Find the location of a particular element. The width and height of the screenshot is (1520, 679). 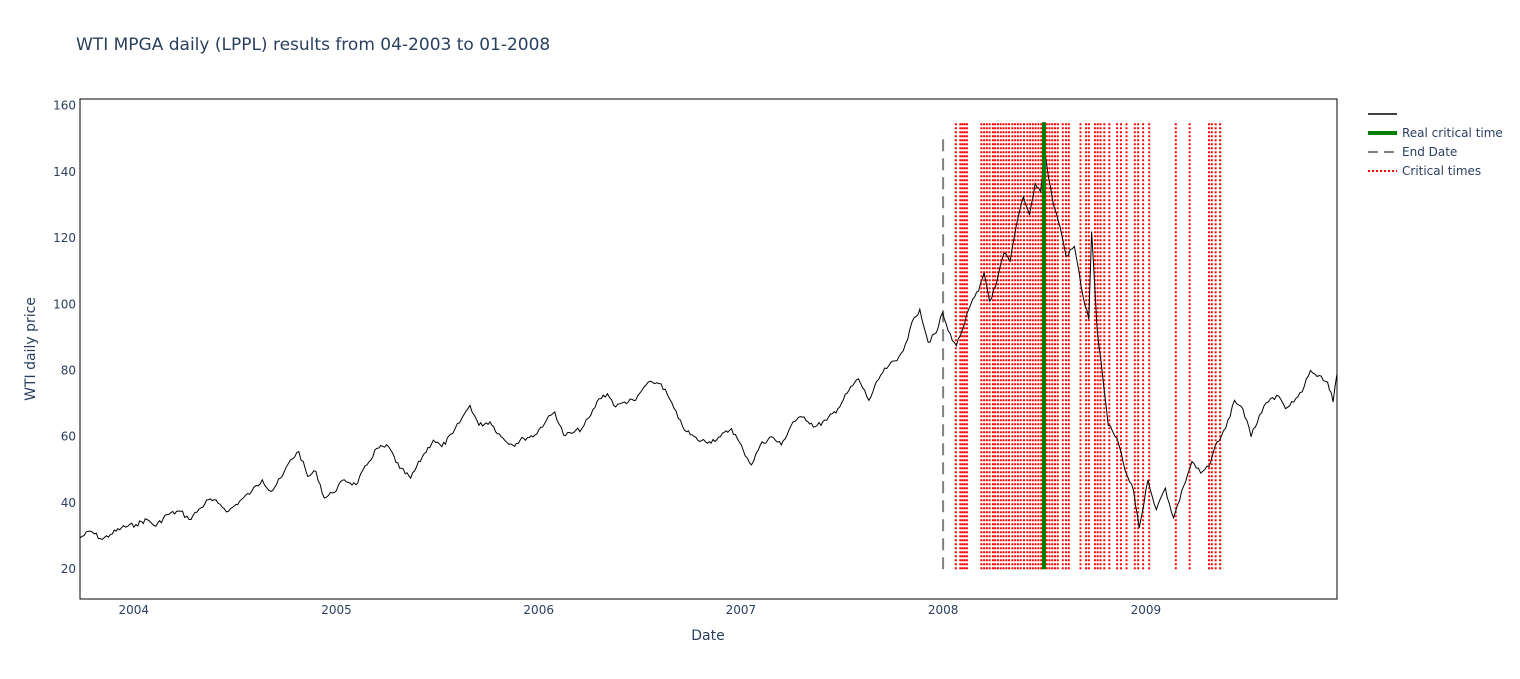

y-tick-label: 20 is located at coordinates (68, 569).